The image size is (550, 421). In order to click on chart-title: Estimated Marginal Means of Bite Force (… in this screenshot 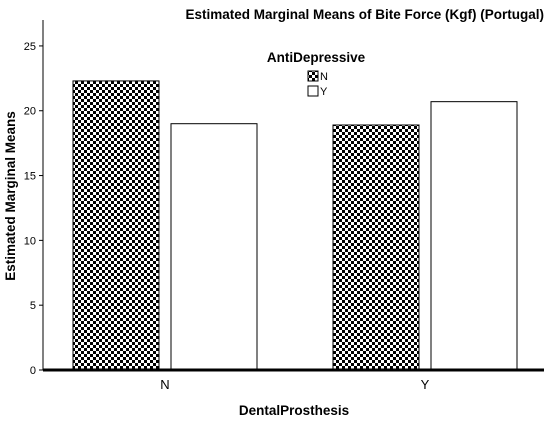, I will do `click(364, 14)`.